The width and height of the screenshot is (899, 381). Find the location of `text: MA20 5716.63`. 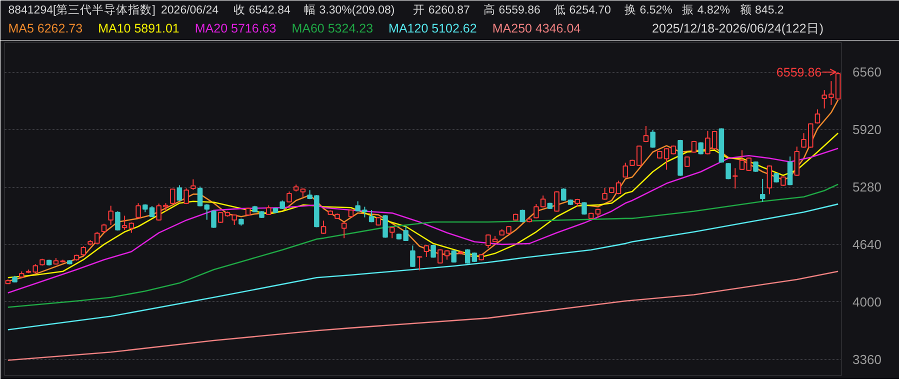

text: MA20 5716.63 is located at coordinates (235, 29).